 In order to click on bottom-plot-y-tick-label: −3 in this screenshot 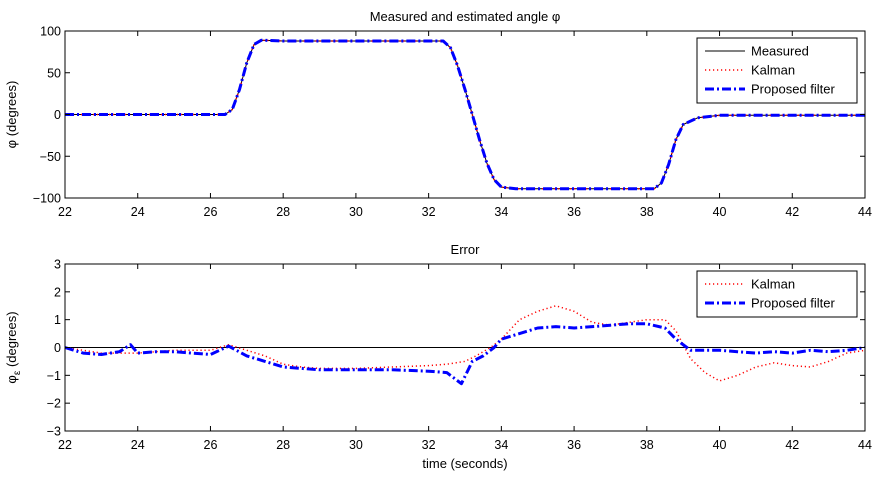, I will do `click(54, 432)`.